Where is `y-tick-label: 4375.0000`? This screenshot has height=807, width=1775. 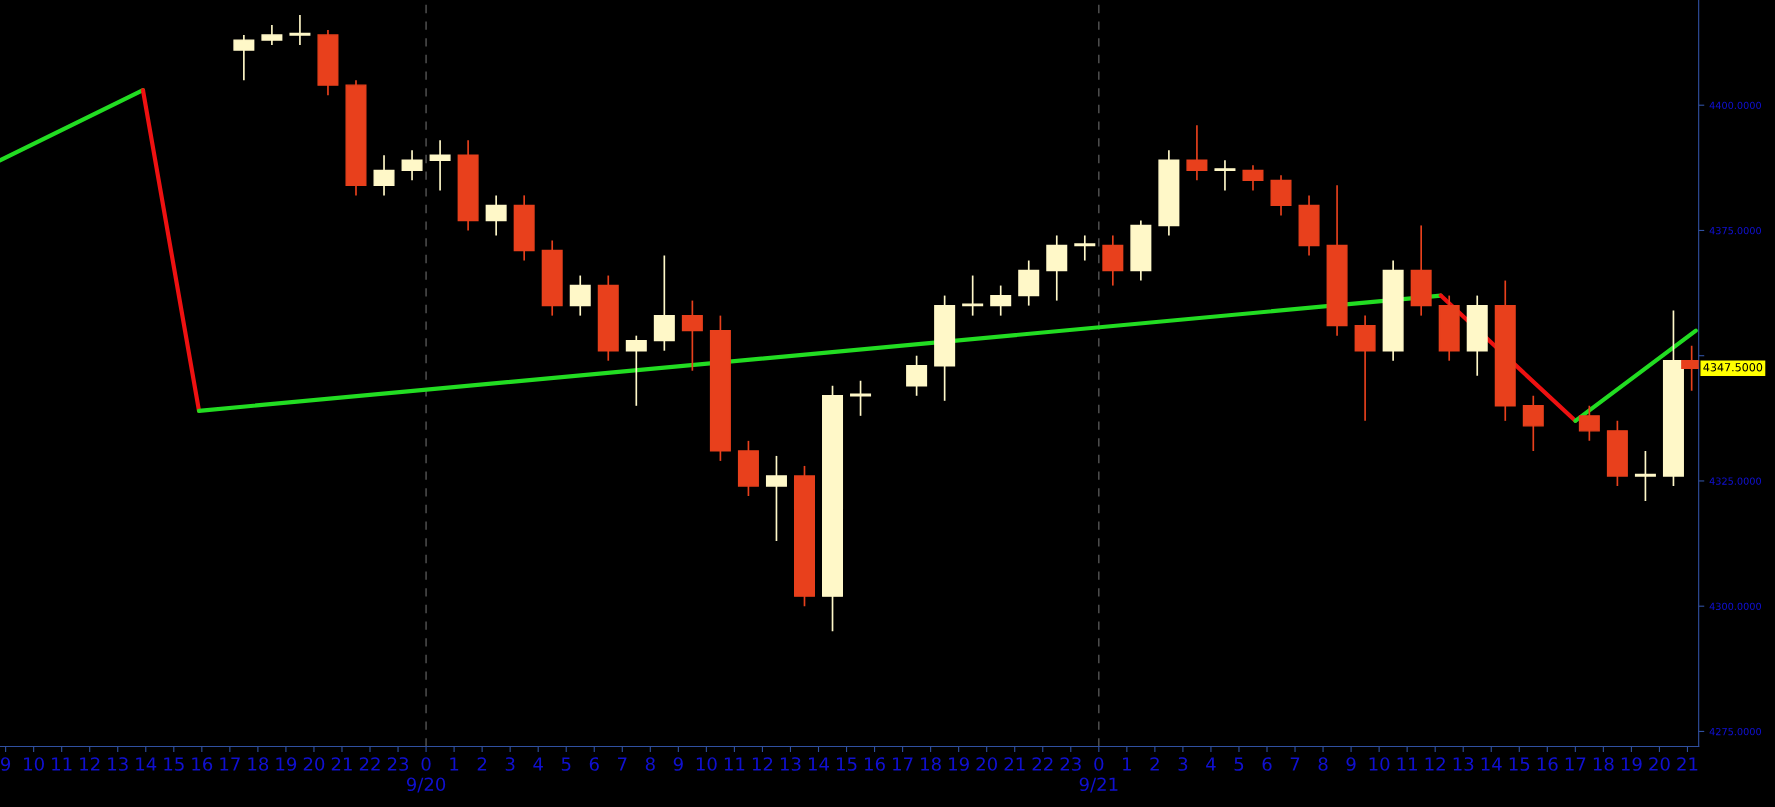 y-tick-label: 4375.0000 is located at coordinates (1735, 230).